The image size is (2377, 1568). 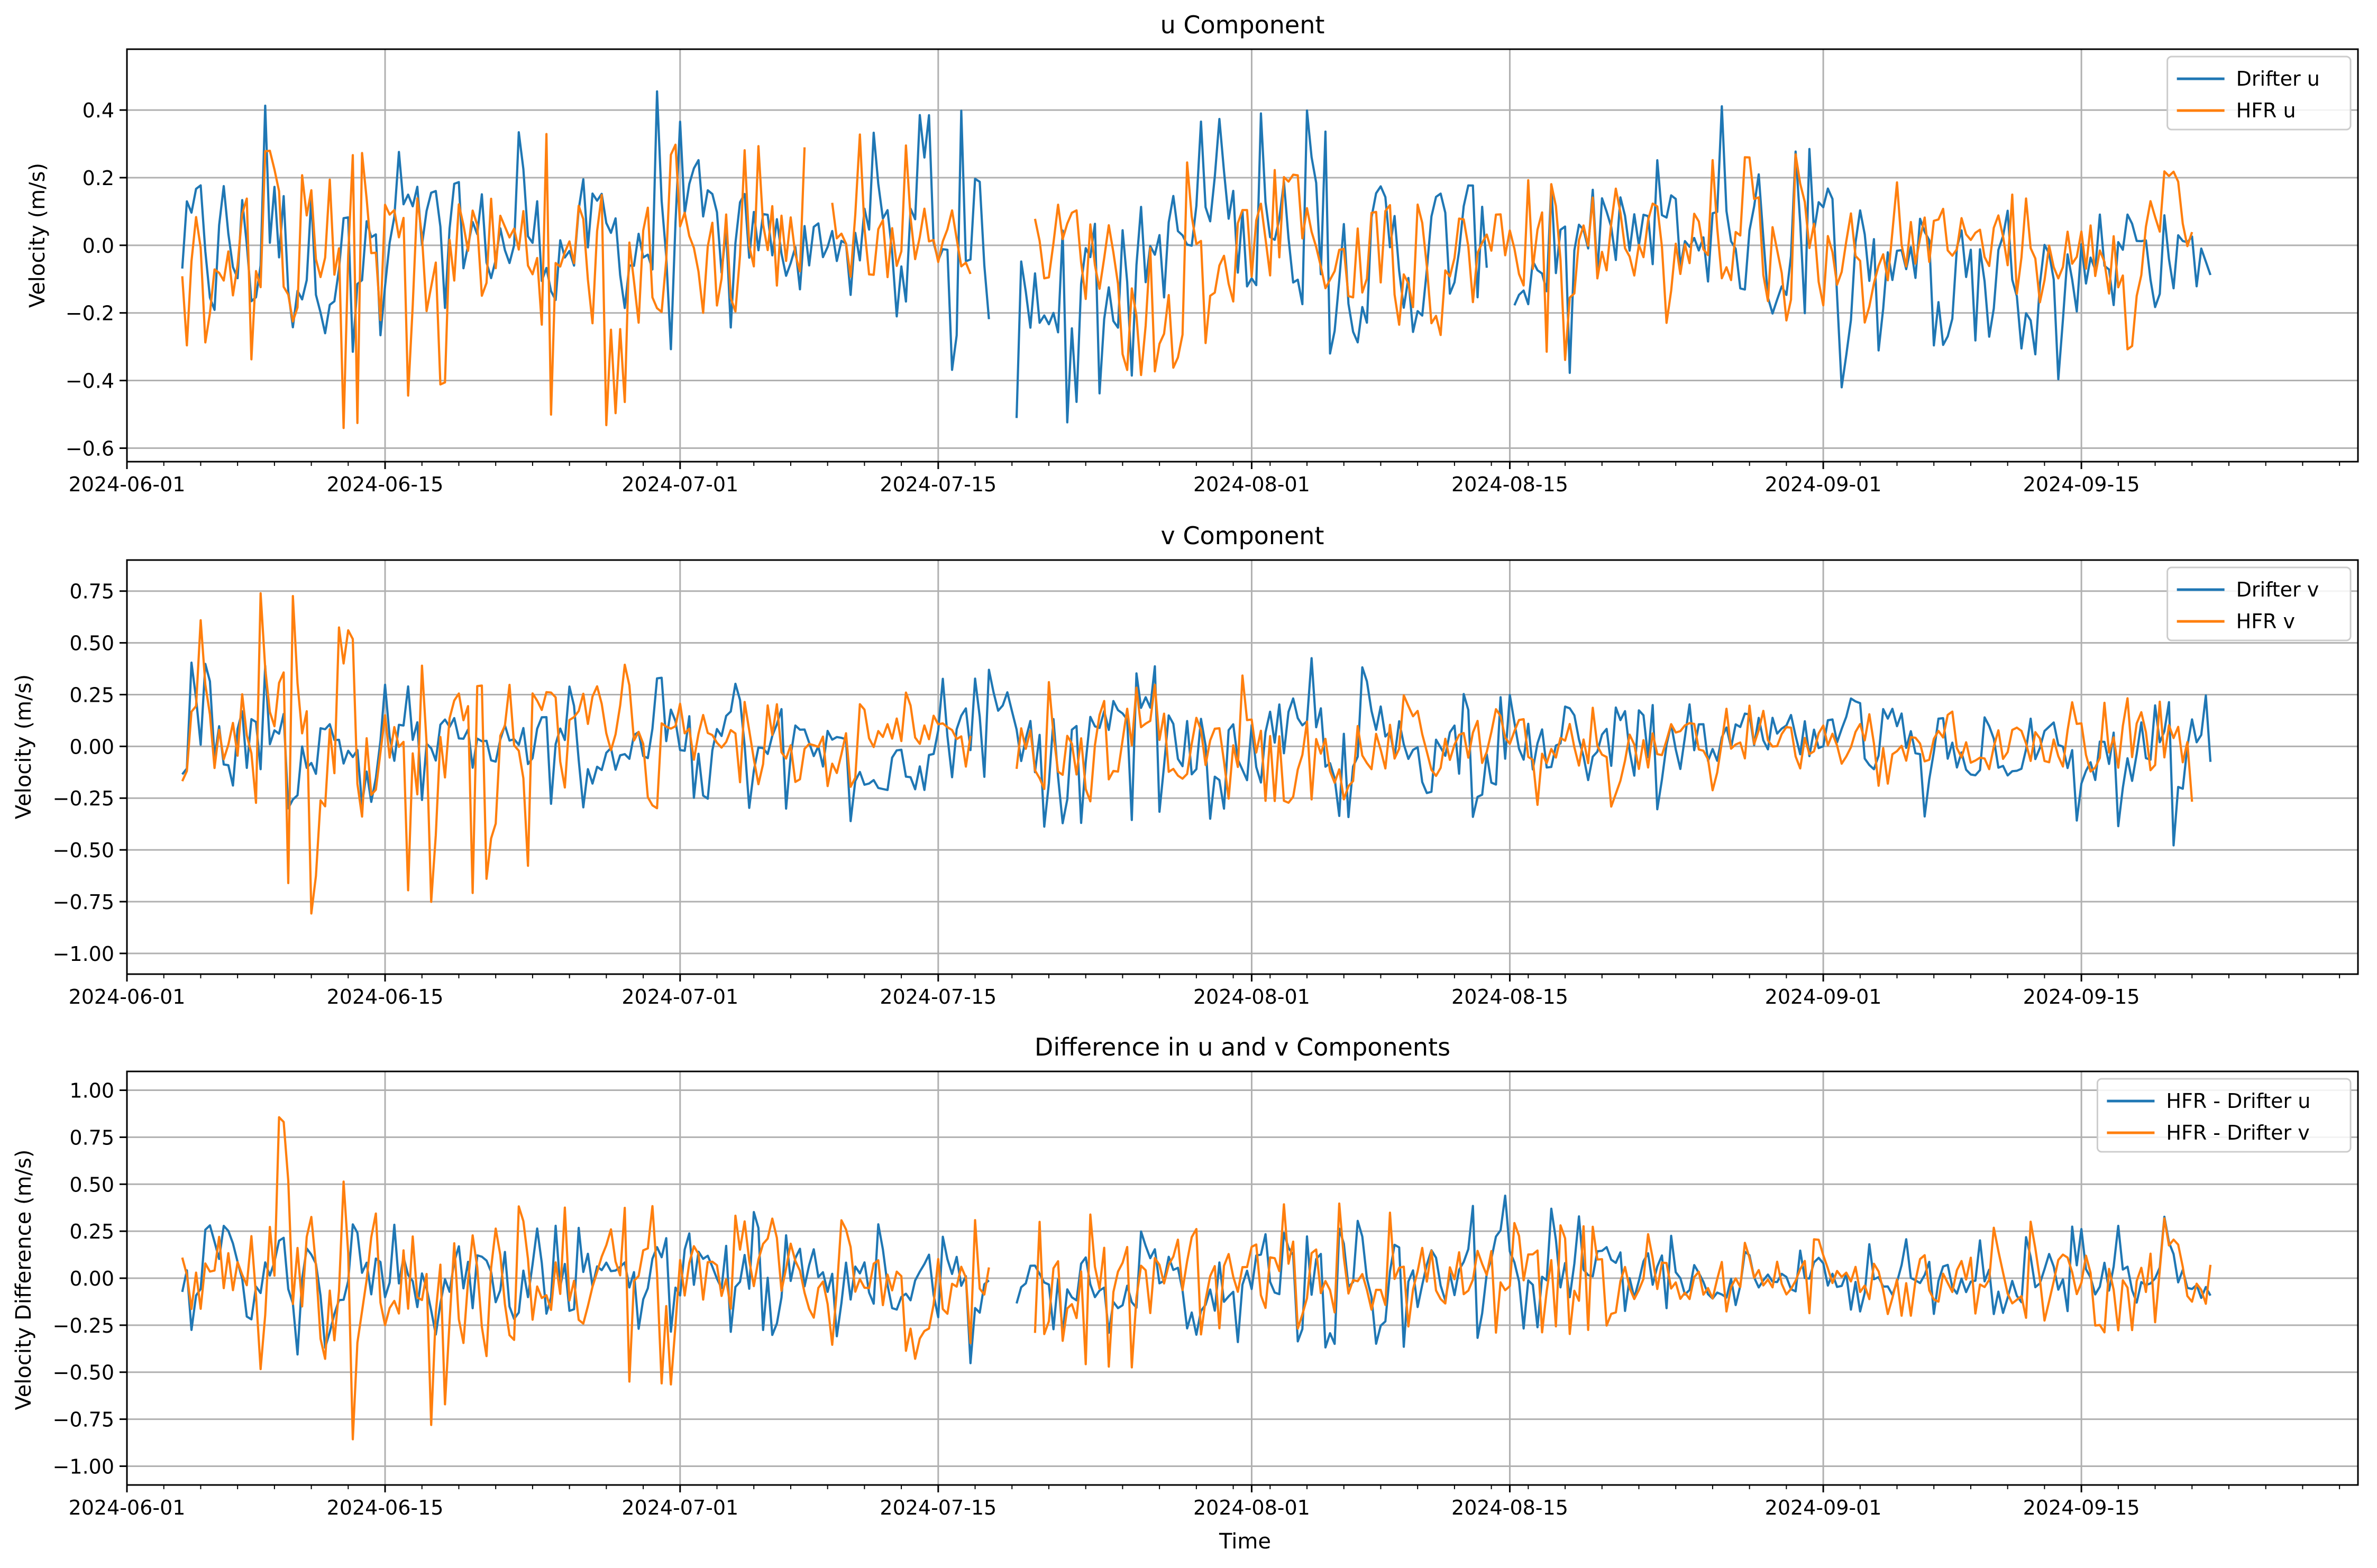 What do you see at coordinates (1196, 752) in the screenshot?
I see `series-line-drifter-v` at bounding box center [1196, 752].